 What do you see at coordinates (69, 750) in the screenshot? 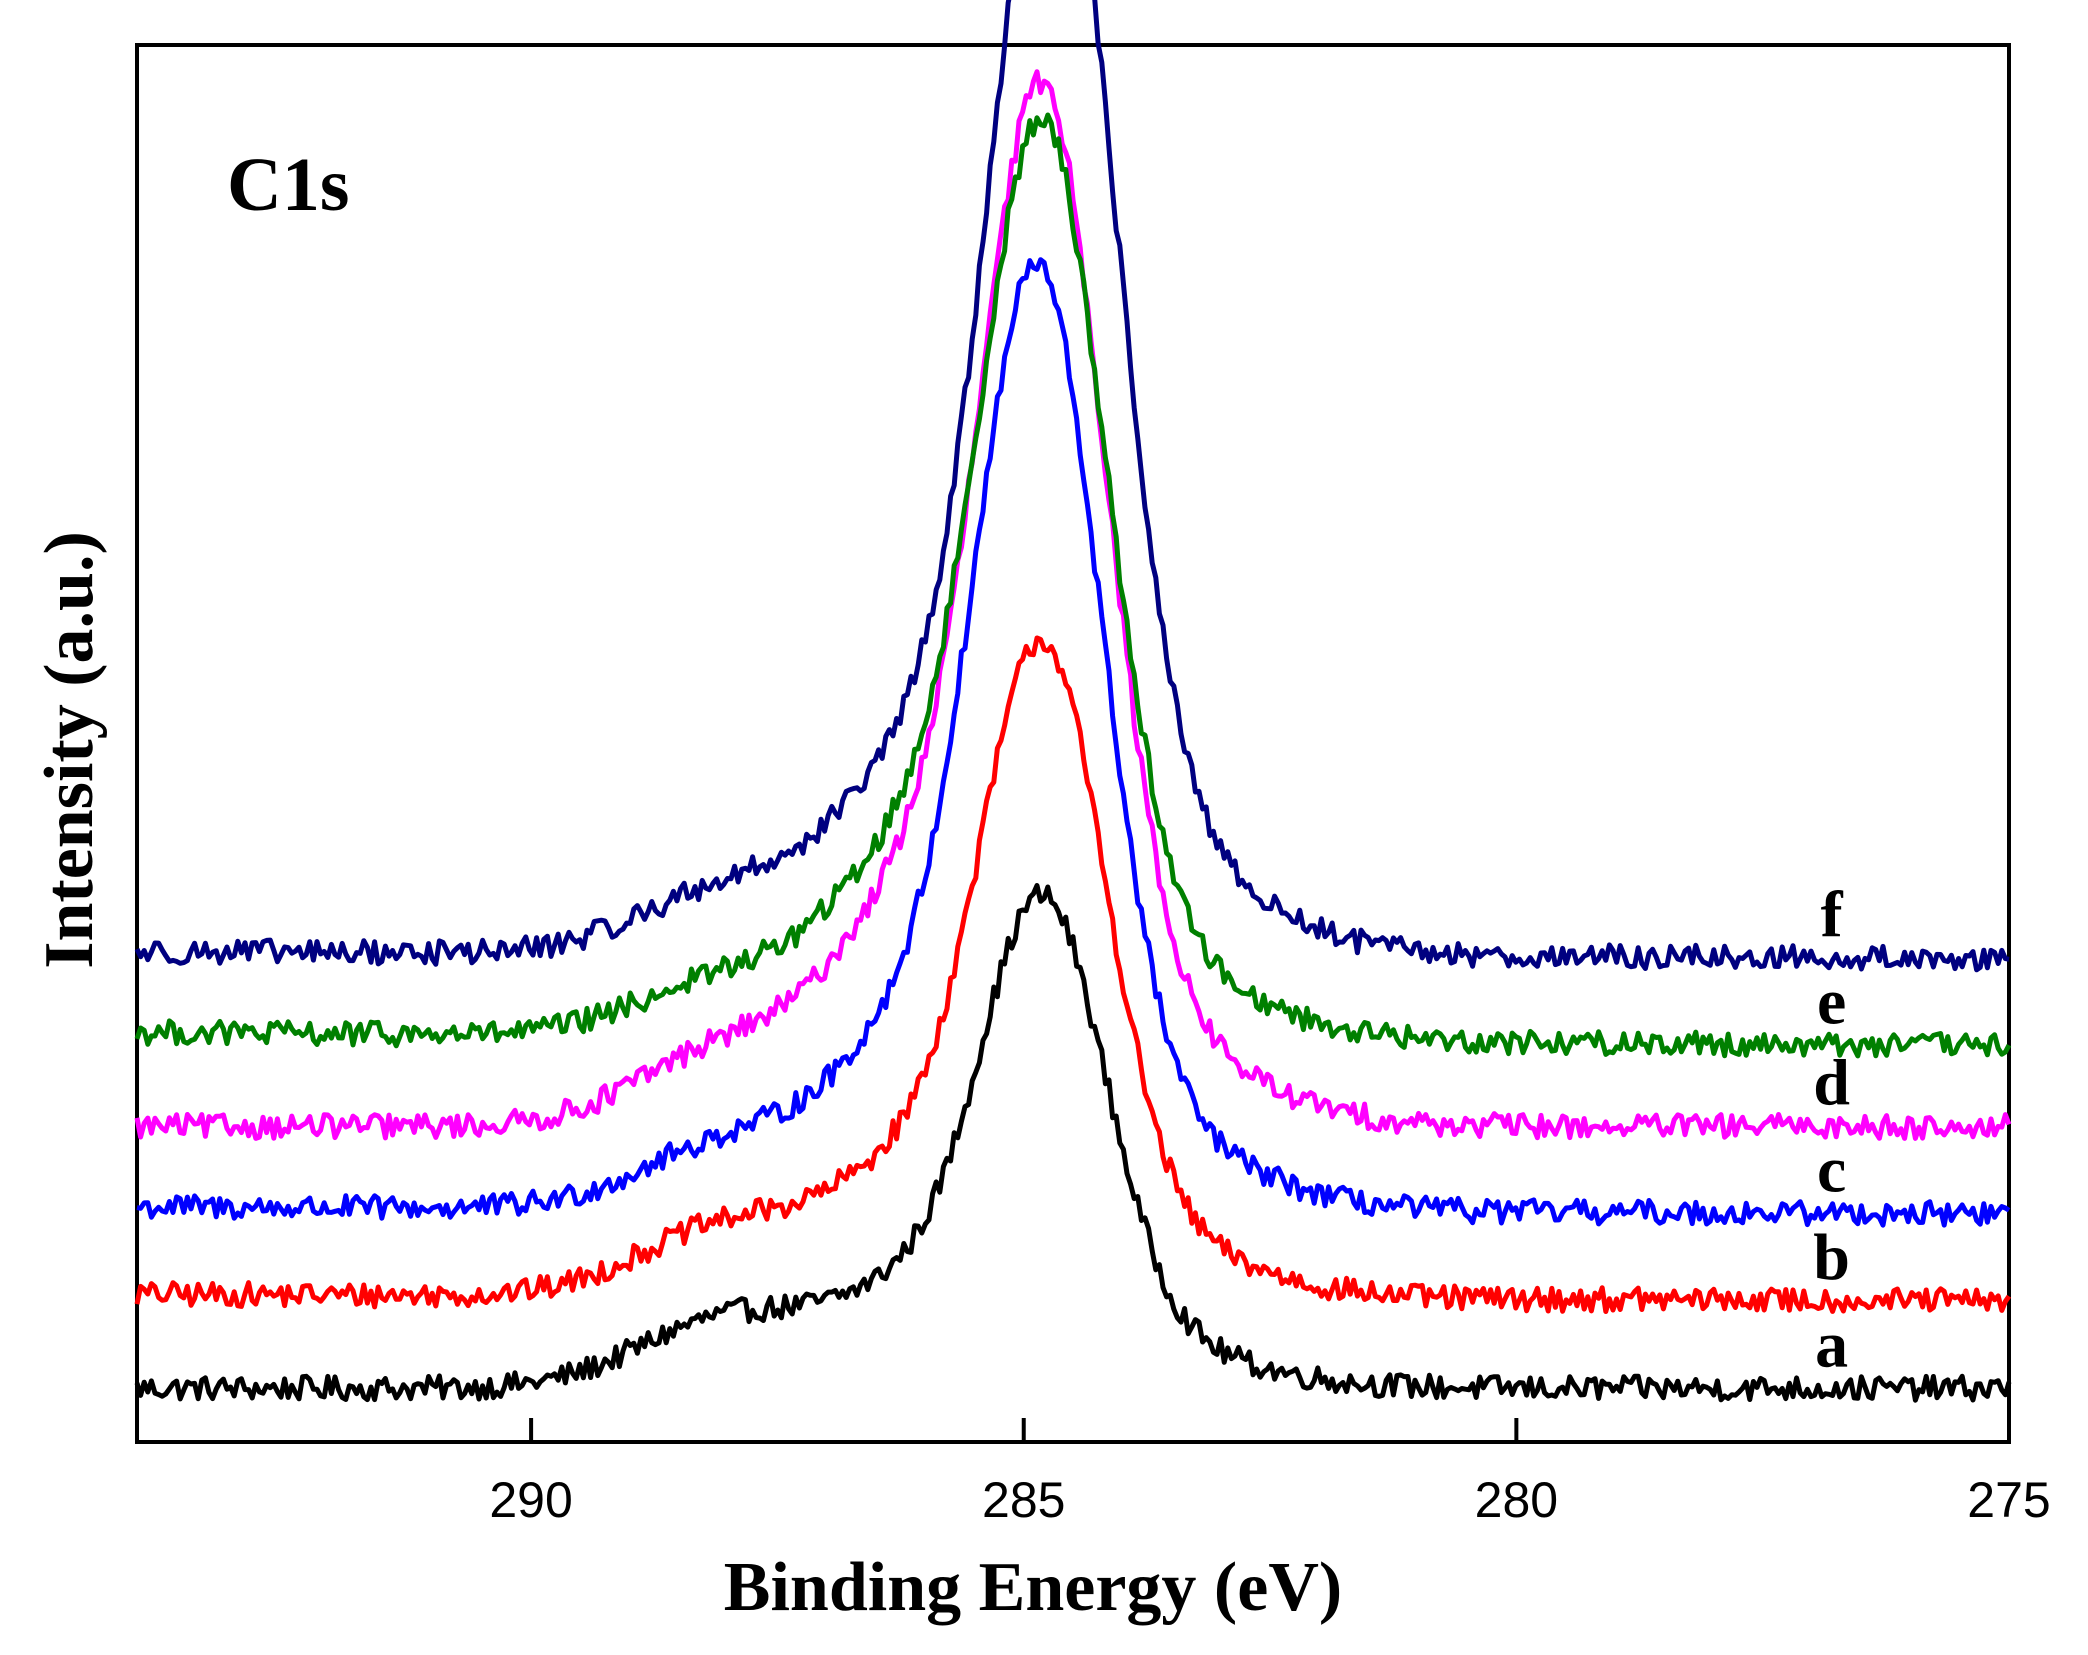
I see `y-axis-title: Intensity (a.u.)` at bounding box center [69, 750].